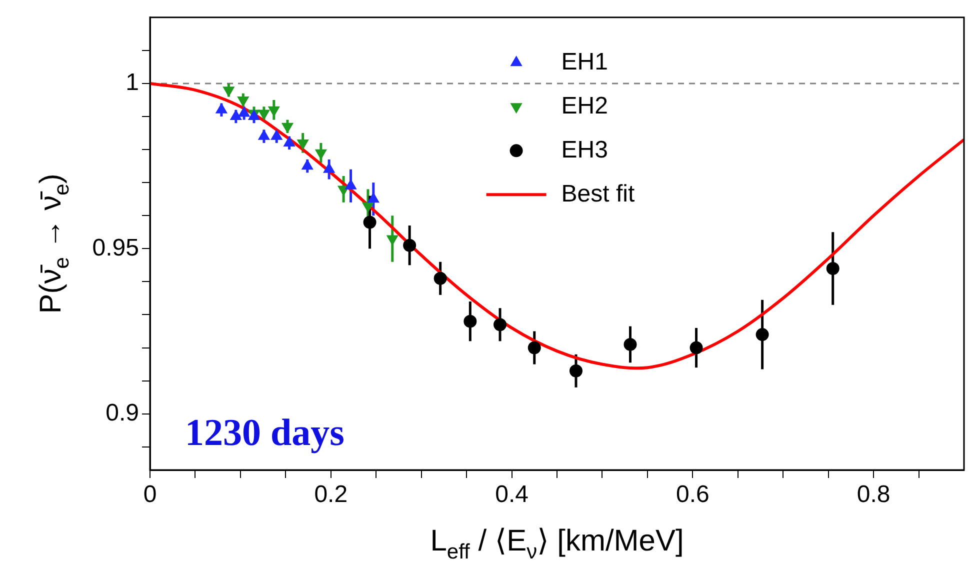 The width and height of the screenshot is (971, 565). I want to click on x-tick-label: 0.8, so click(873, 494).